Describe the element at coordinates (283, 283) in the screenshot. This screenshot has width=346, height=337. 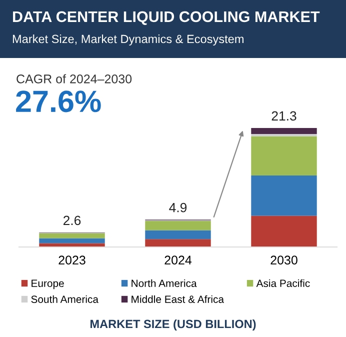
I see `legend-label: Asia Pacific` at that location.